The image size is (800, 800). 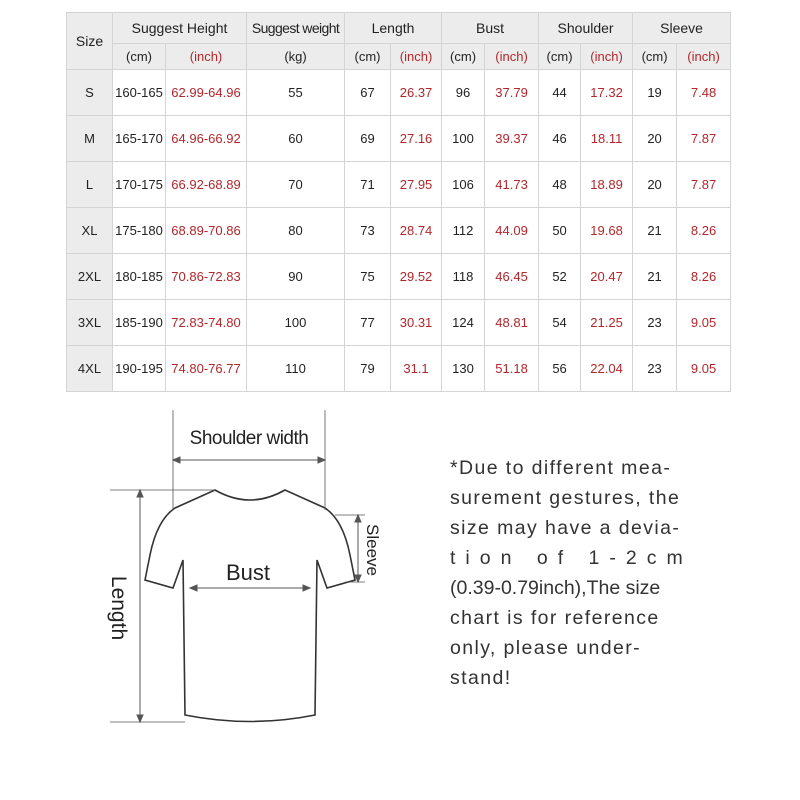 I want to click on note-line: size may have a devia-, so click(x=565, y=528).